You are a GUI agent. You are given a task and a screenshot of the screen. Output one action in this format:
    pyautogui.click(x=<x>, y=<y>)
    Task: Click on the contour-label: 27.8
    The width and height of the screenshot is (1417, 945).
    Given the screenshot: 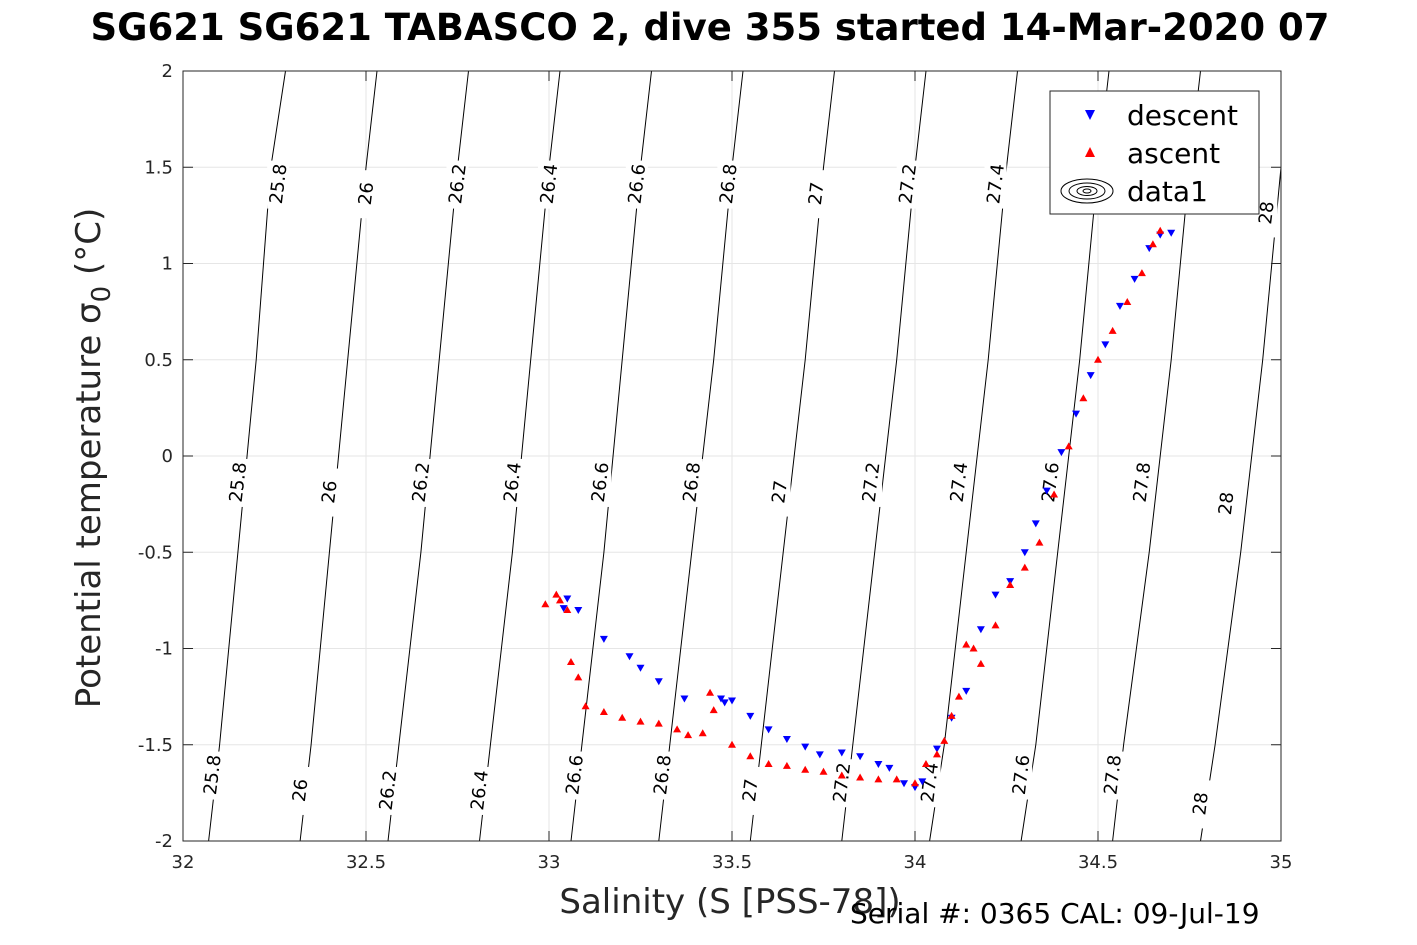 What is the action you would take?
    pyautogui.click(x=1113, y=775)
    